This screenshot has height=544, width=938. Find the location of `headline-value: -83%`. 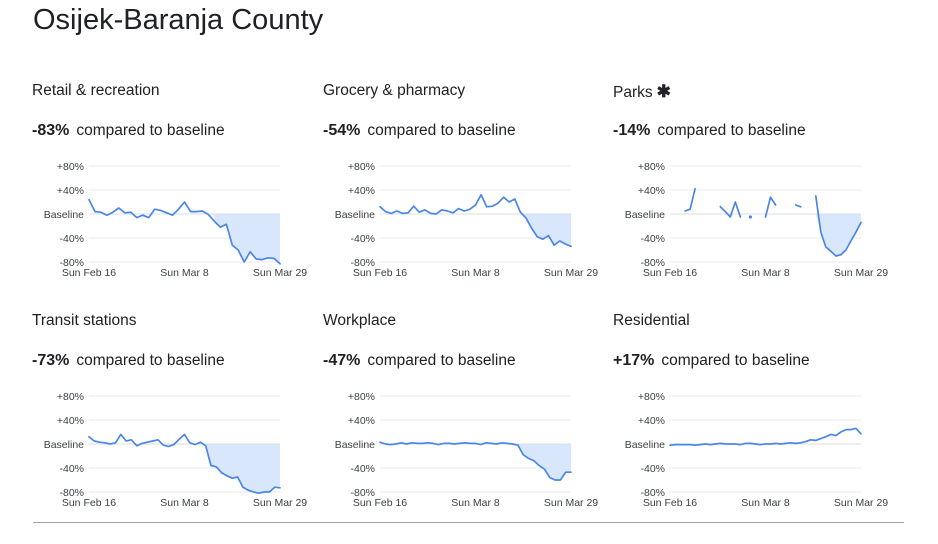

headline-value: -83% is located at coordinates (51, 130).